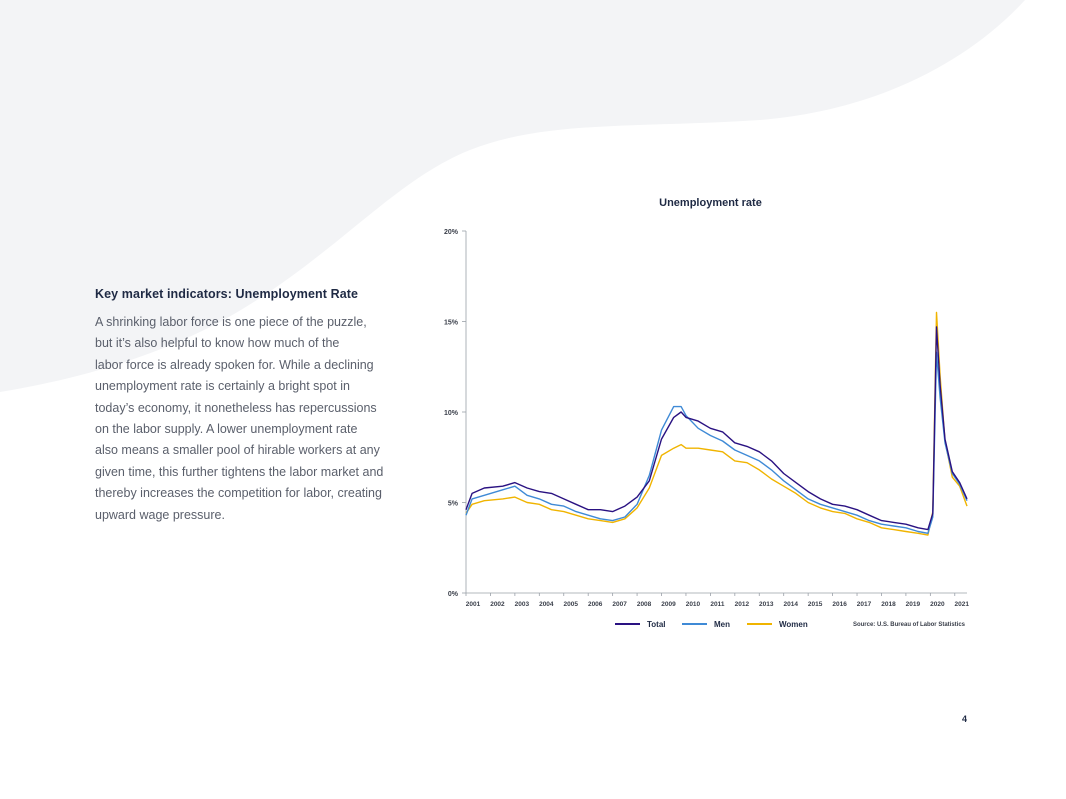  I want to click on series-line-men, so click(716, 442).